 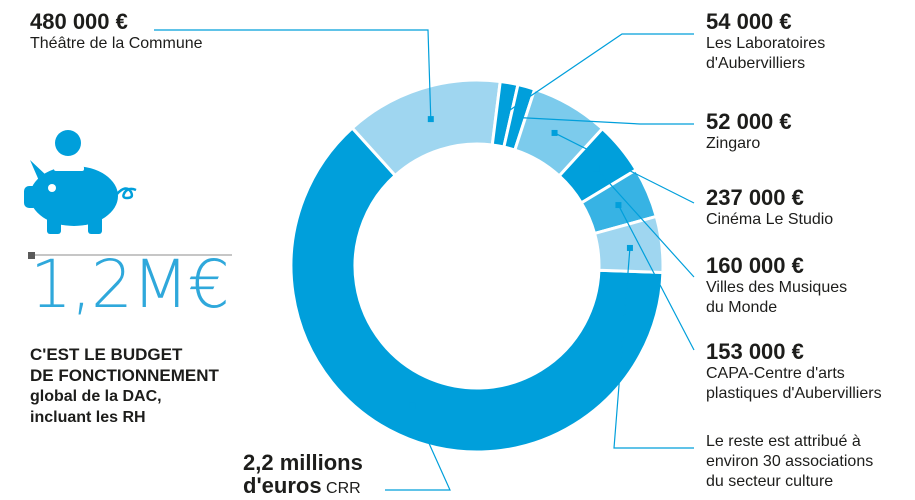 I want to click on amount-crr-line2: d'euros, so click(x=282, y=485).